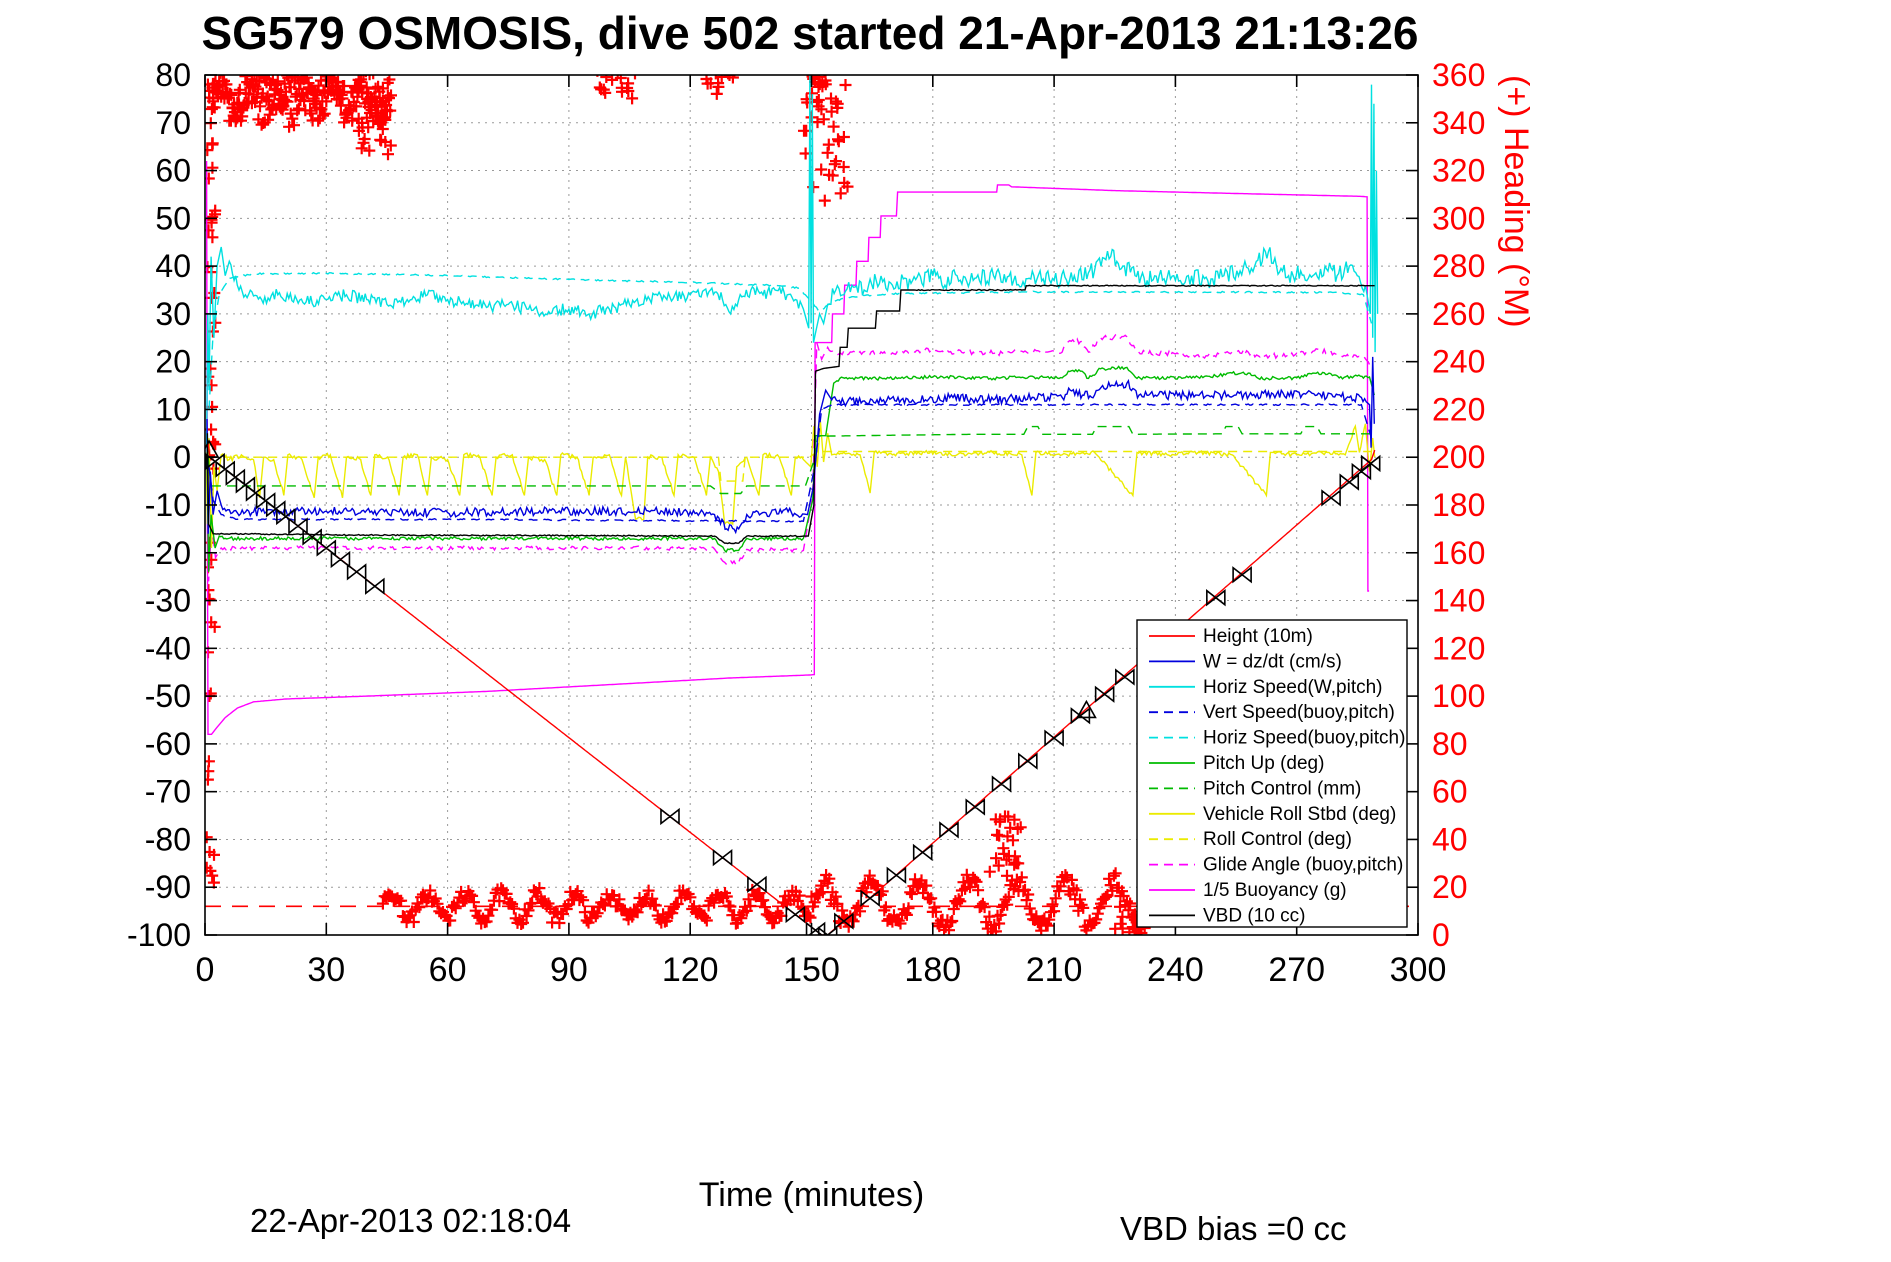 Image resolution: width=1891 pixels, height=1262 pixels. What do you see at coordinates (932, 970) in the screenshot?
I see `x-tick-label: 180` at bounding box center [932, 970].